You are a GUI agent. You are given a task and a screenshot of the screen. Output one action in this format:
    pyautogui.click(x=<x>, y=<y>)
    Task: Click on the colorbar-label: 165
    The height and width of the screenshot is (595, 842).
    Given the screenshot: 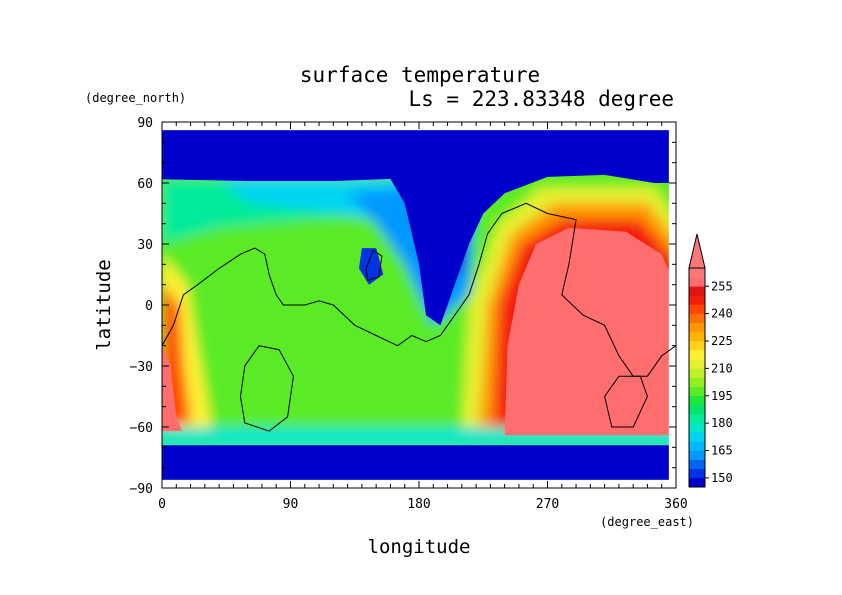 What is the action you would take?
    pyautogui.click(x=722, y=451)
    